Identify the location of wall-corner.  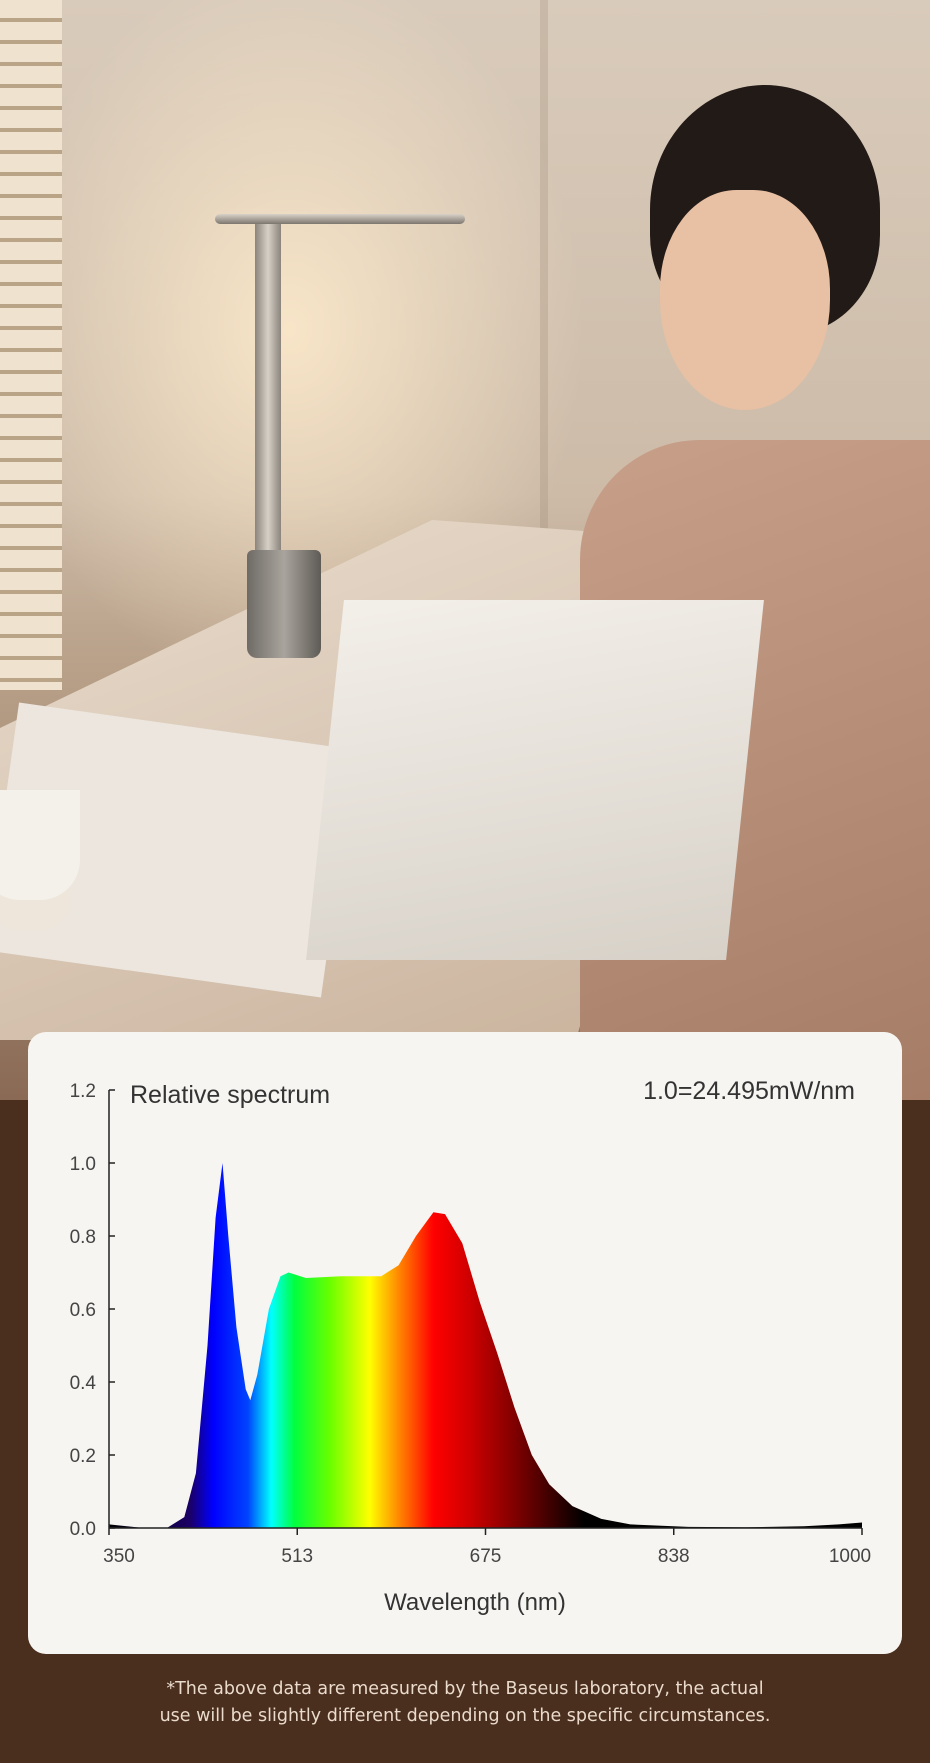
(544, 280).